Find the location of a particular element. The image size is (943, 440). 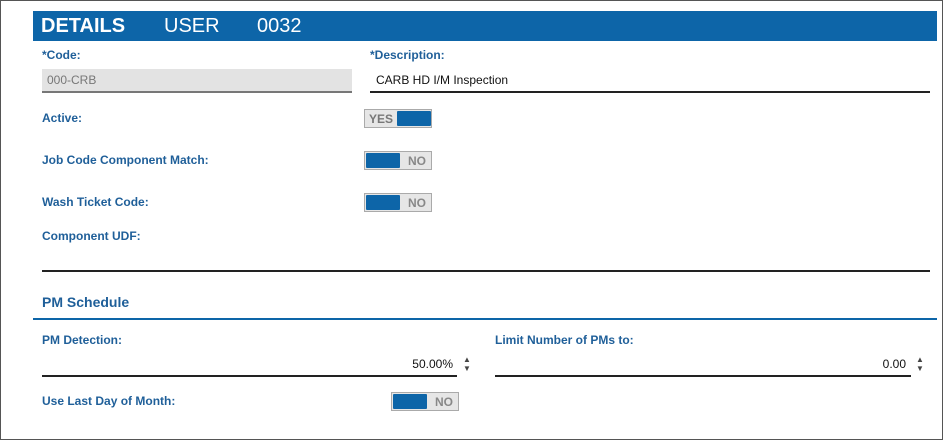

header-entity: USER is located at coordinates (192, 26).